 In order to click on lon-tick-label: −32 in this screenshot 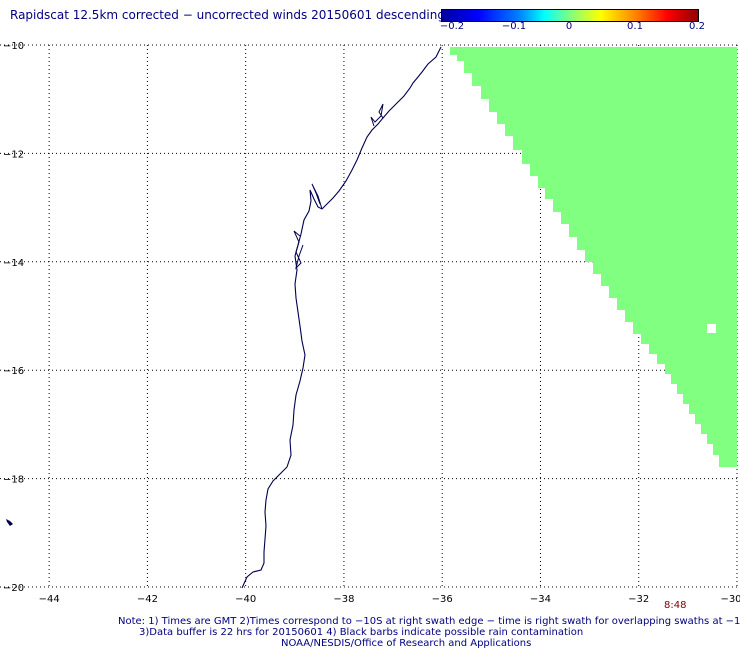, I will do `click(638, 599)`.